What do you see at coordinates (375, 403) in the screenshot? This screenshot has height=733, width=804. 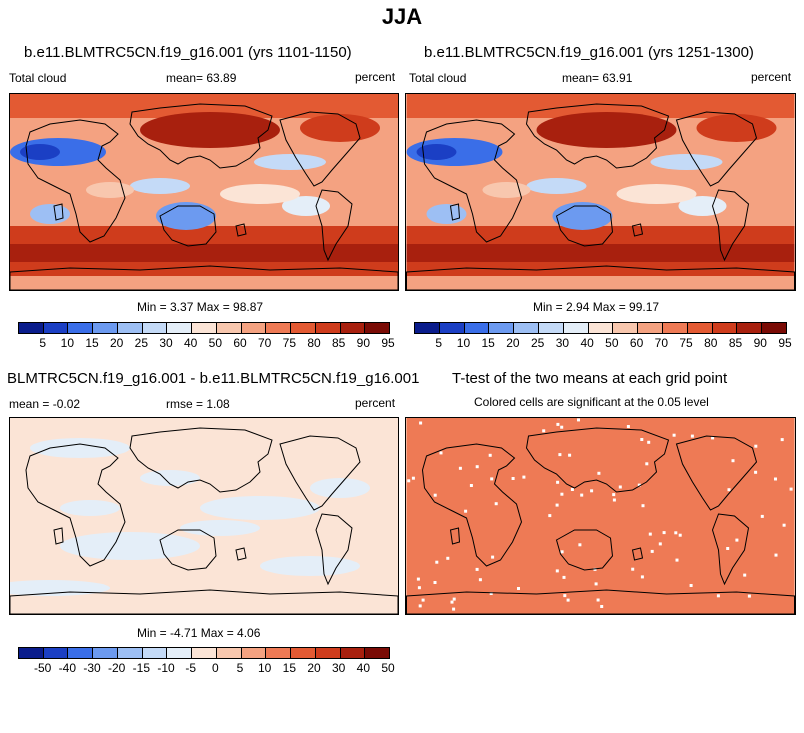 I see `panel3-unit-label: percent` at bounding box center [375, 403].